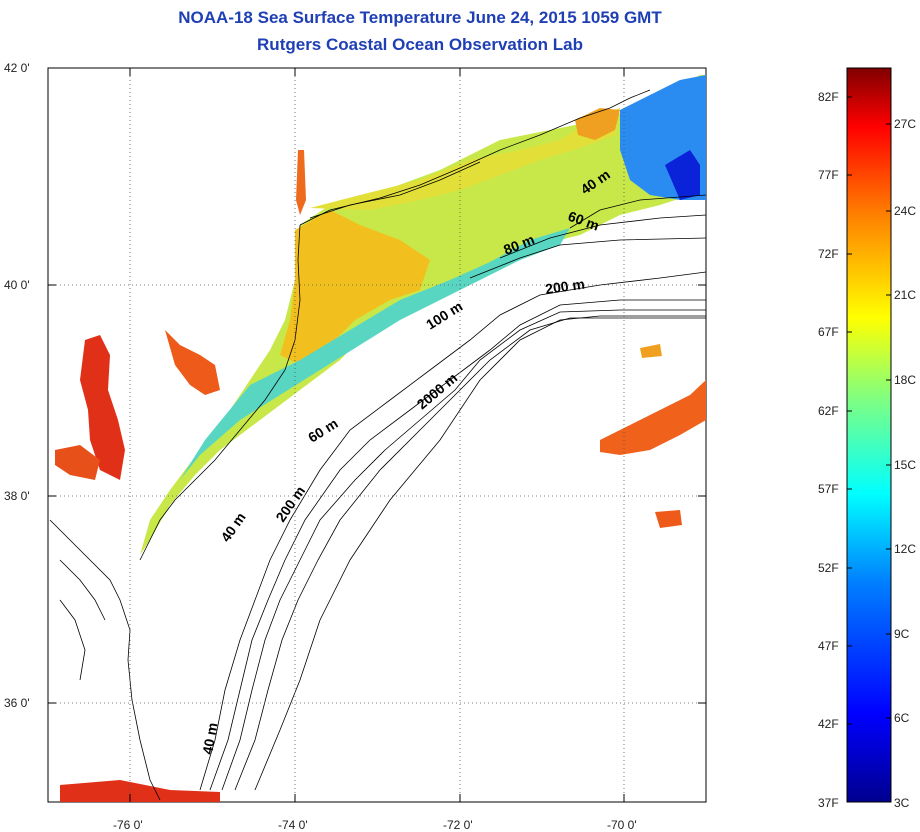 The height and width of the screenshot is (832, 920). Describe the element at coordinates (905, 211) in the screenshot. I see `colorbar-c-24: 24C` at that location.